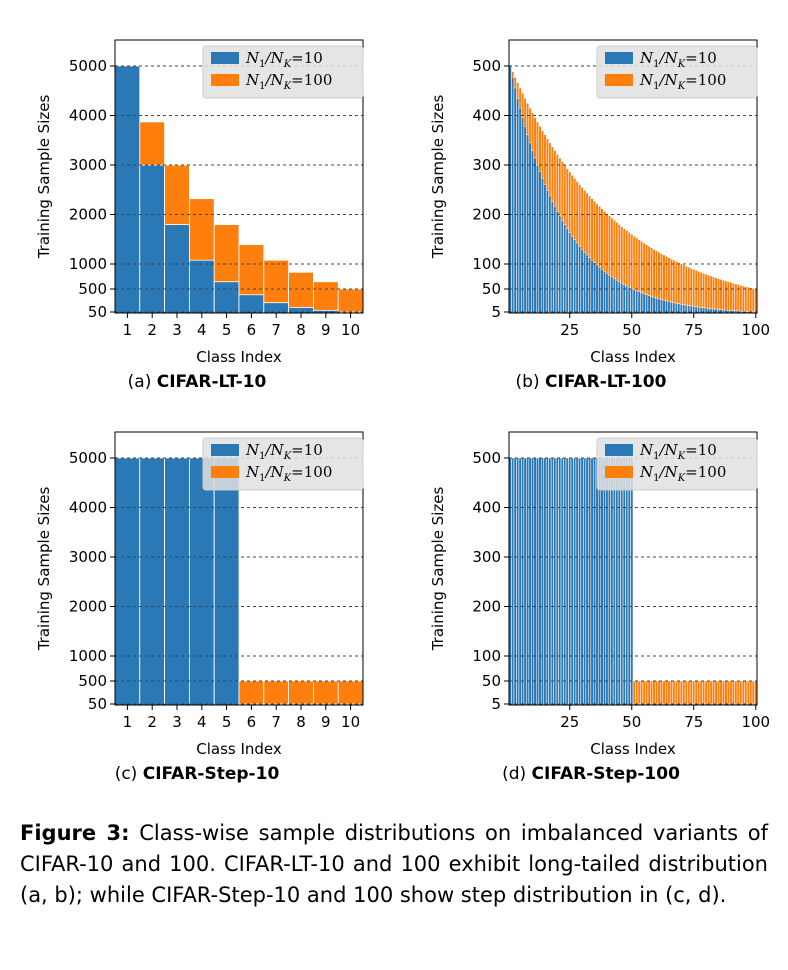  Describe the element at coordinates (633, 357) in the screenshot. I see `x-axis-label: Class Index` at that location.